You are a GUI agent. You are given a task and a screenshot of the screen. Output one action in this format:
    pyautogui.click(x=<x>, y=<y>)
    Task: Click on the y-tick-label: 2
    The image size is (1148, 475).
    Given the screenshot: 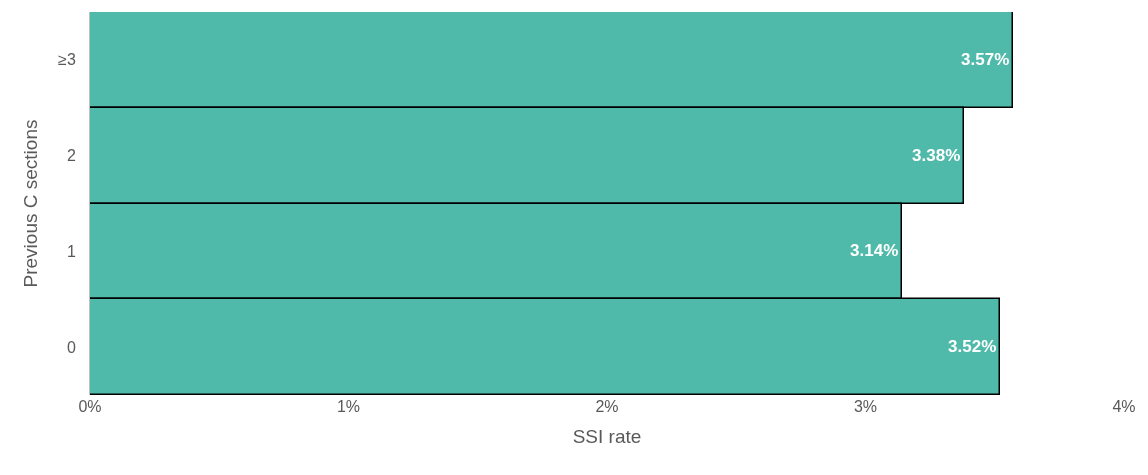 What is the action you would take?
    pyautogui.click(x=71, y=156)
    